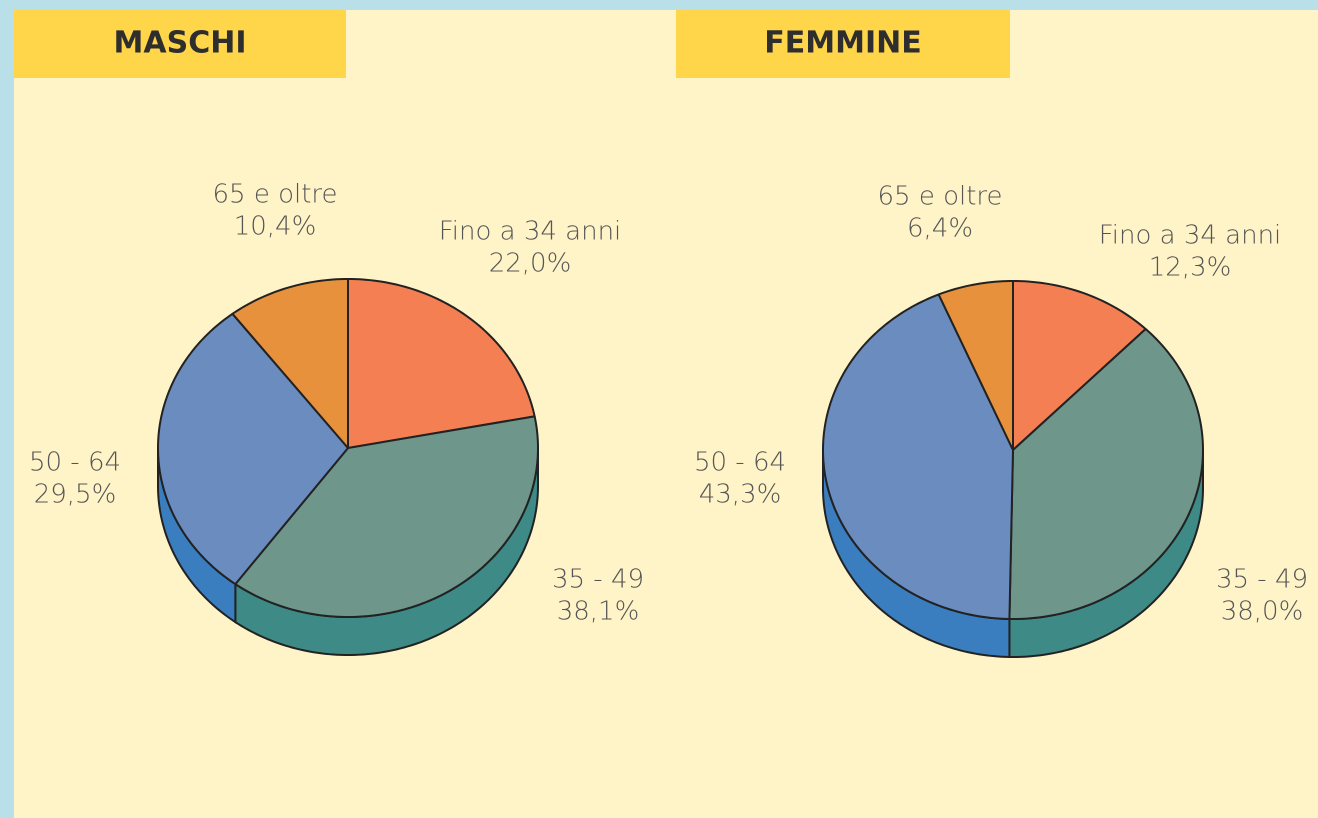 Image resolution: width=1318 pixels, height=818 pixels. What do you see at coordinates (1190, 268) in the screenshot?
I see `data-label: 12,3%` at bounding box center [1190, 268].